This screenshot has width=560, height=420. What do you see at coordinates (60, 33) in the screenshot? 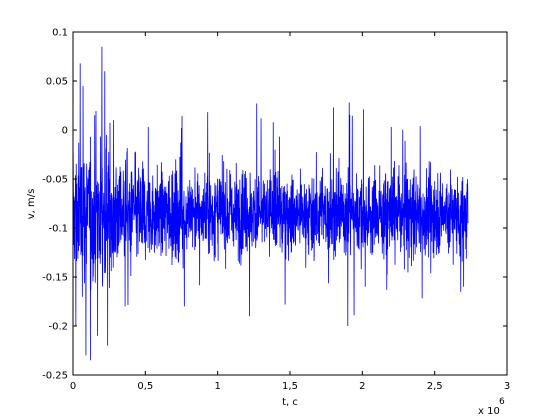
I see `y-tick-label: 0.1` at bounding box center [60, 33].